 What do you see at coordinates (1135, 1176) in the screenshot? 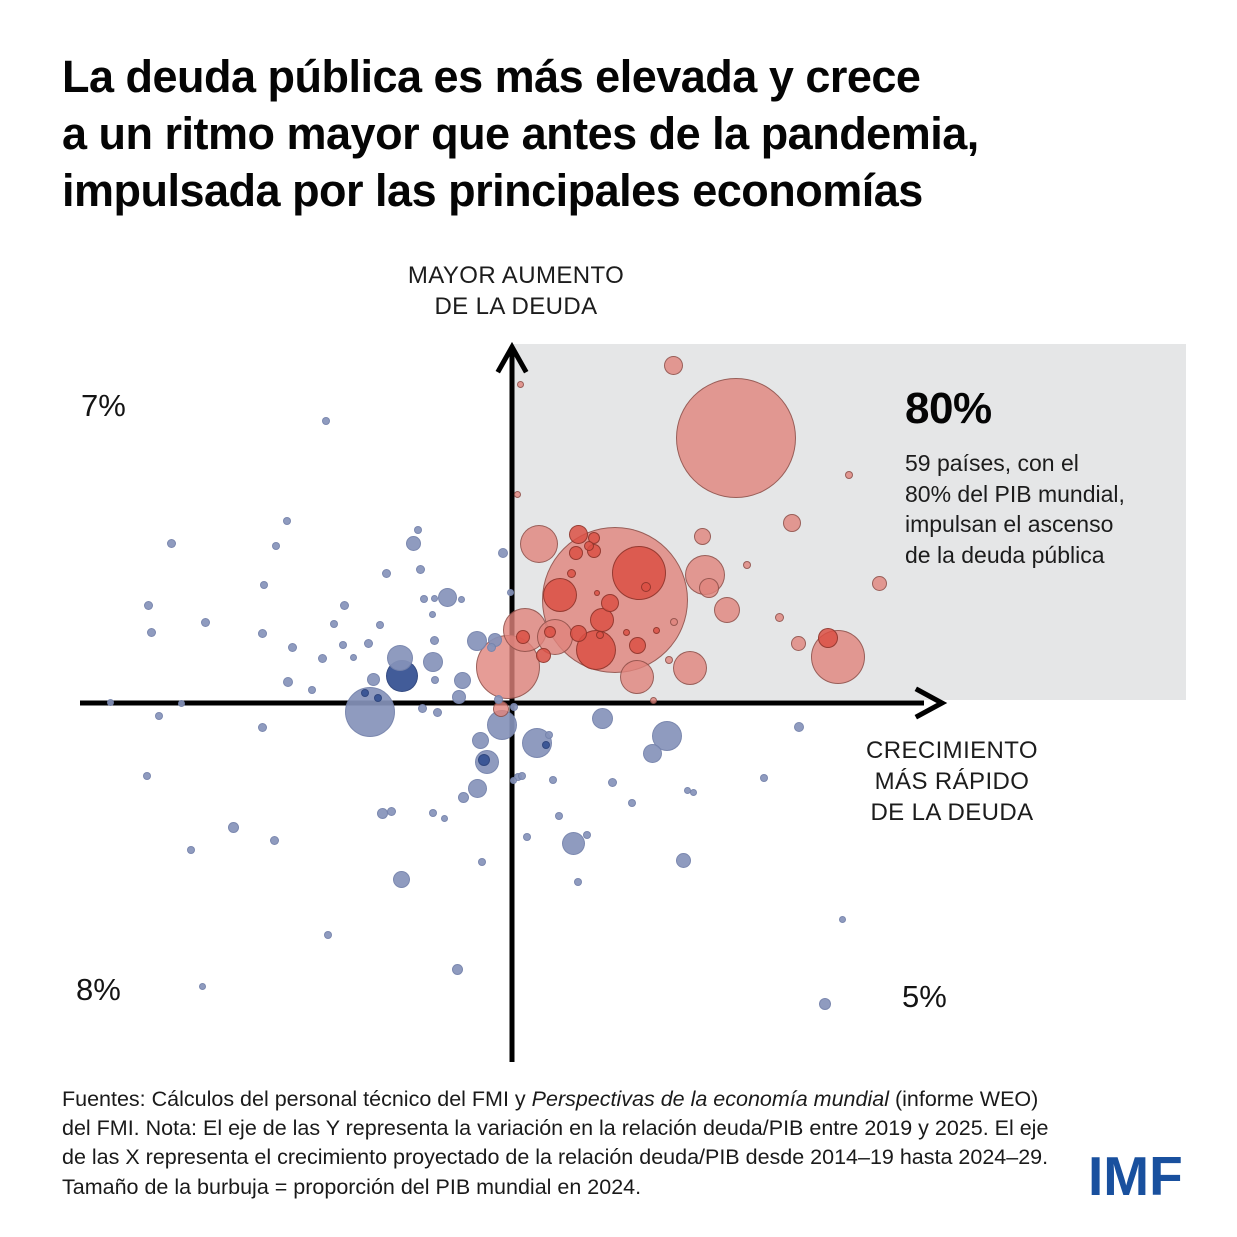
I see `imf-logo: IMF` at bounding box center [1135, 1176].